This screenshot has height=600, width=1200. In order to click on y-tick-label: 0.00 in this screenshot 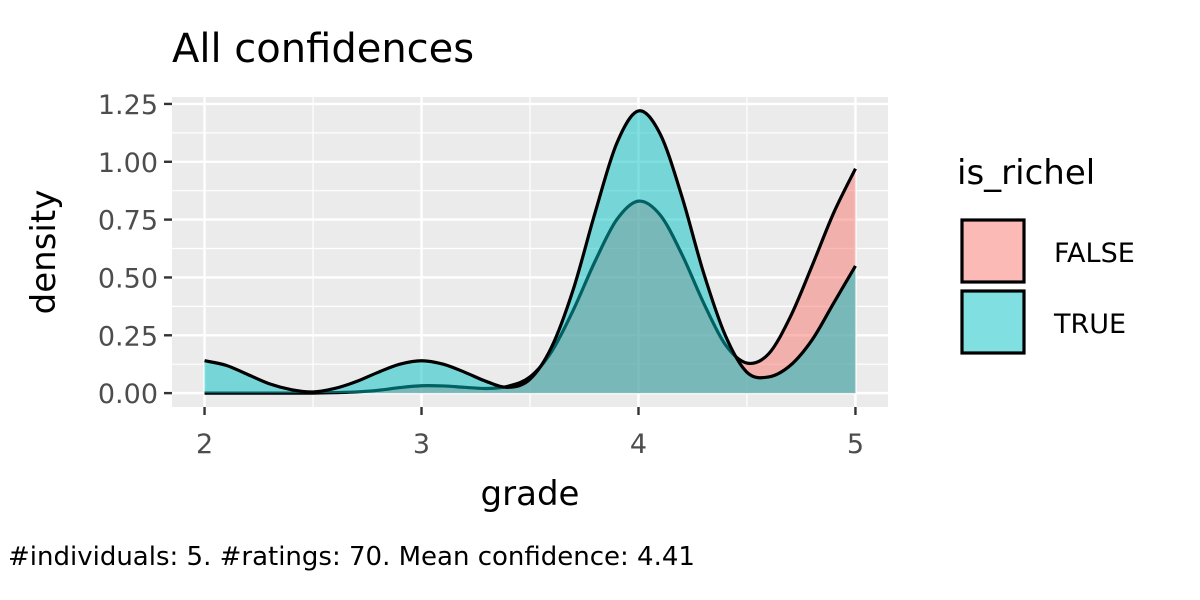, I will do `click(128, 394)`.